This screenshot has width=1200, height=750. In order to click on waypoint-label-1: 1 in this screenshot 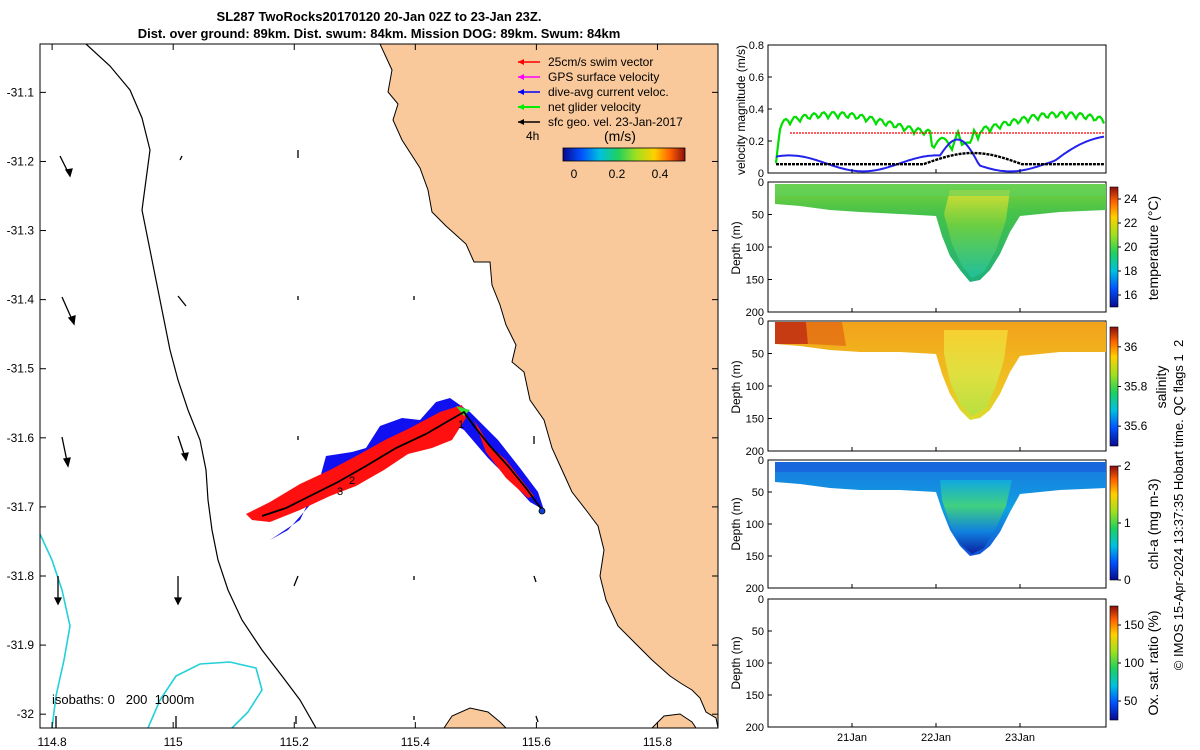, I will do `click(461, 425)`.